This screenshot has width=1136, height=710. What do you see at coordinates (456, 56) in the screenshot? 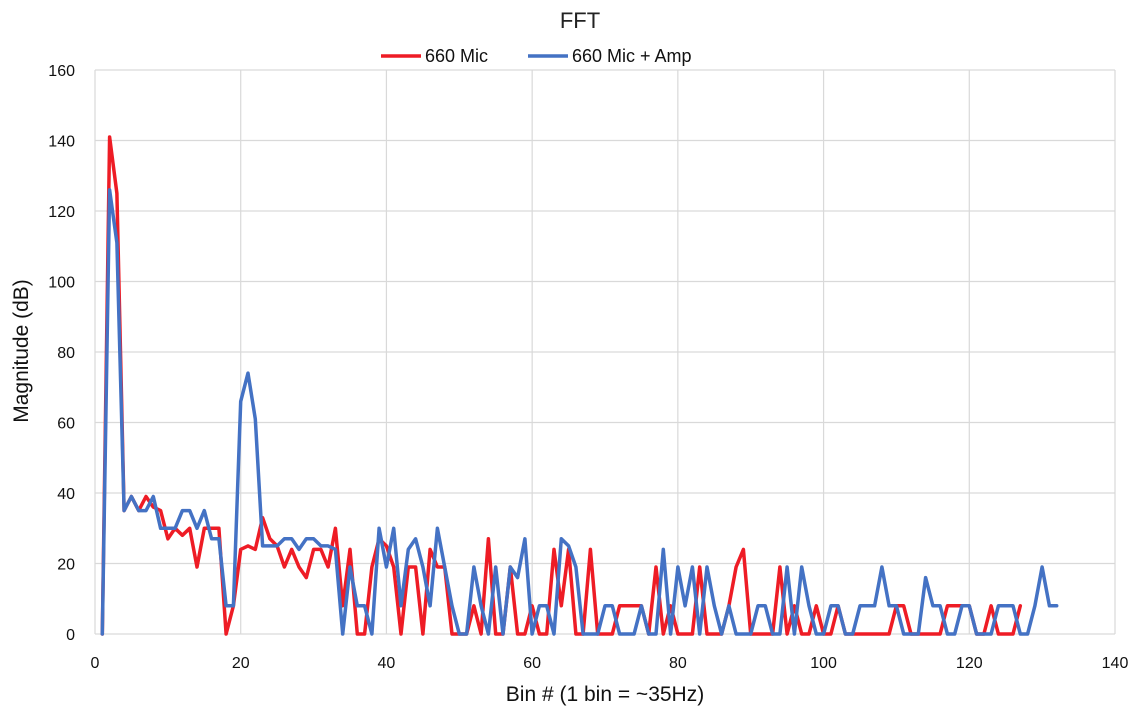
I see `legend-label-660-mic: 660 Mic` at bounding box center [456, 56].